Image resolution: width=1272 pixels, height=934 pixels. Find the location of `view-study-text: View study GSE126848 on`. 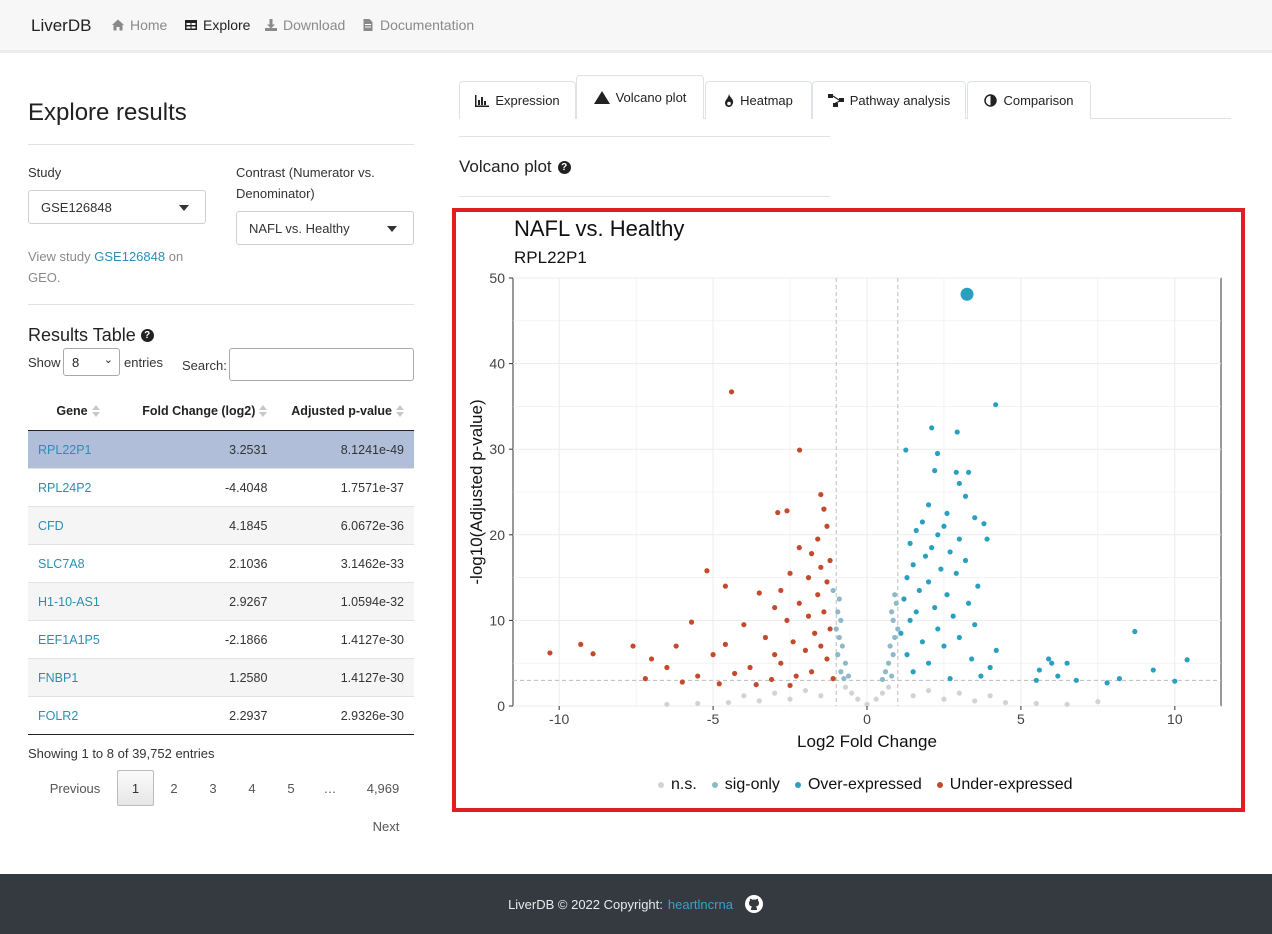

view-study-text: View study GSE126848 on is located at coordinates (105, 256).